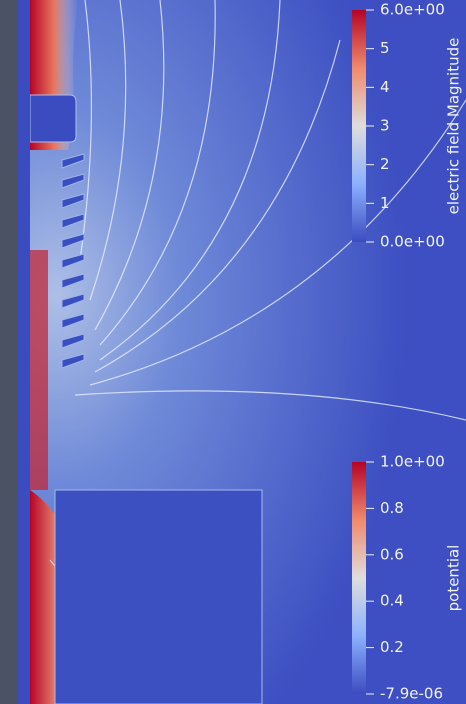  Describe the element at coordinates (385, 164) in the screenshot. I see `tick-label: 2` at that location.